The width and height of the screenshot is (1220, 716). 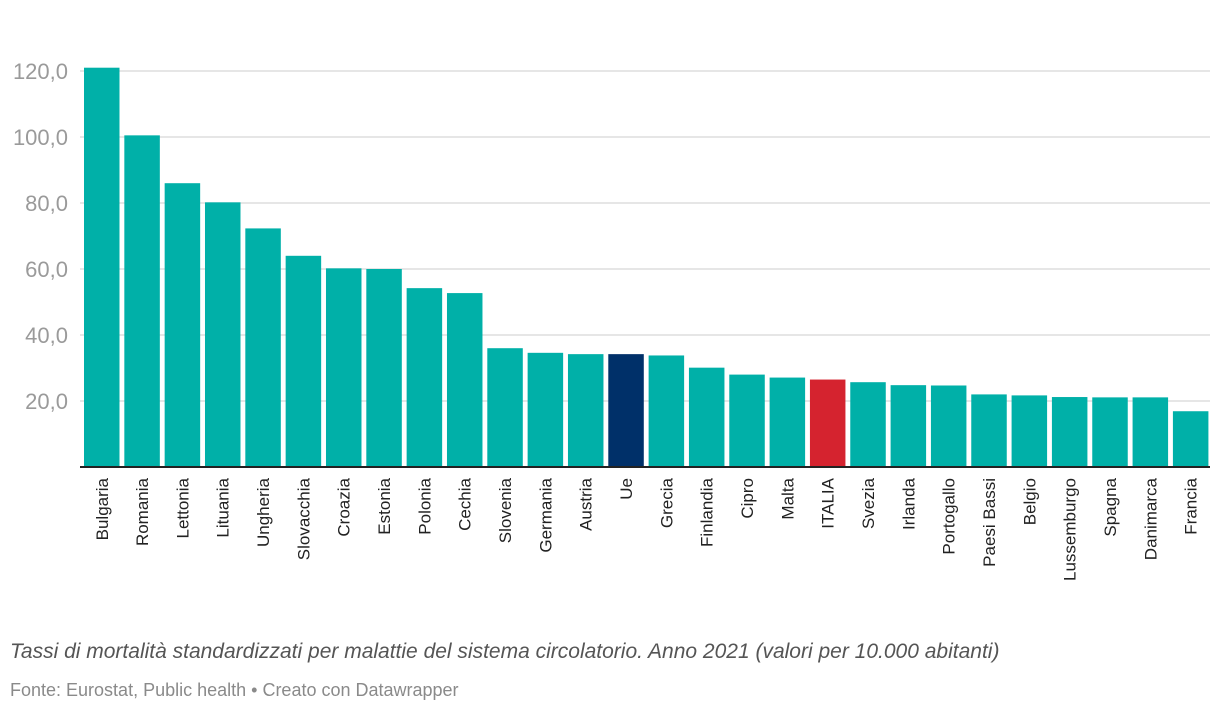 What do you see at coordinates (626, 489) in the screenshot?
I see `x-tick-label: Ue` at bounding box center [626, 489].